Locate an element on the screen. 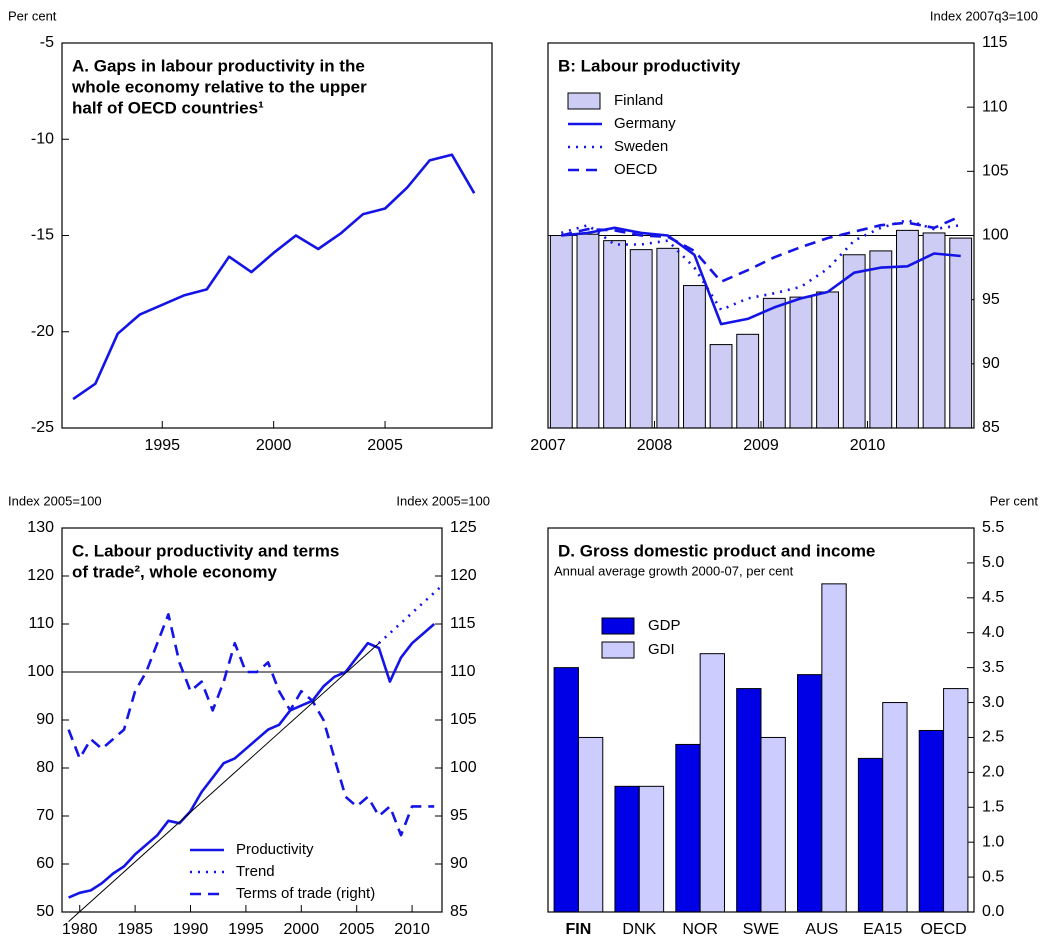 This screenshot has height=942, width=1044. panel-title: C. Labour productivity and terms is located at coordinates (205, 550).